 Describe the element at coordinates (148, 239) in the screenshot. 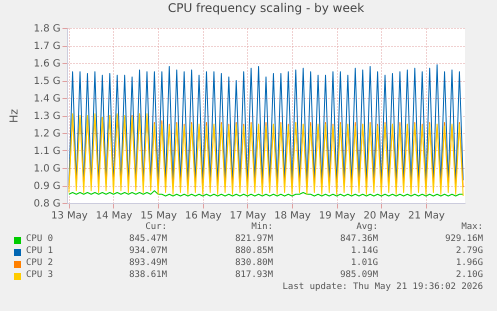

I see `text: 845.47M` at that location.